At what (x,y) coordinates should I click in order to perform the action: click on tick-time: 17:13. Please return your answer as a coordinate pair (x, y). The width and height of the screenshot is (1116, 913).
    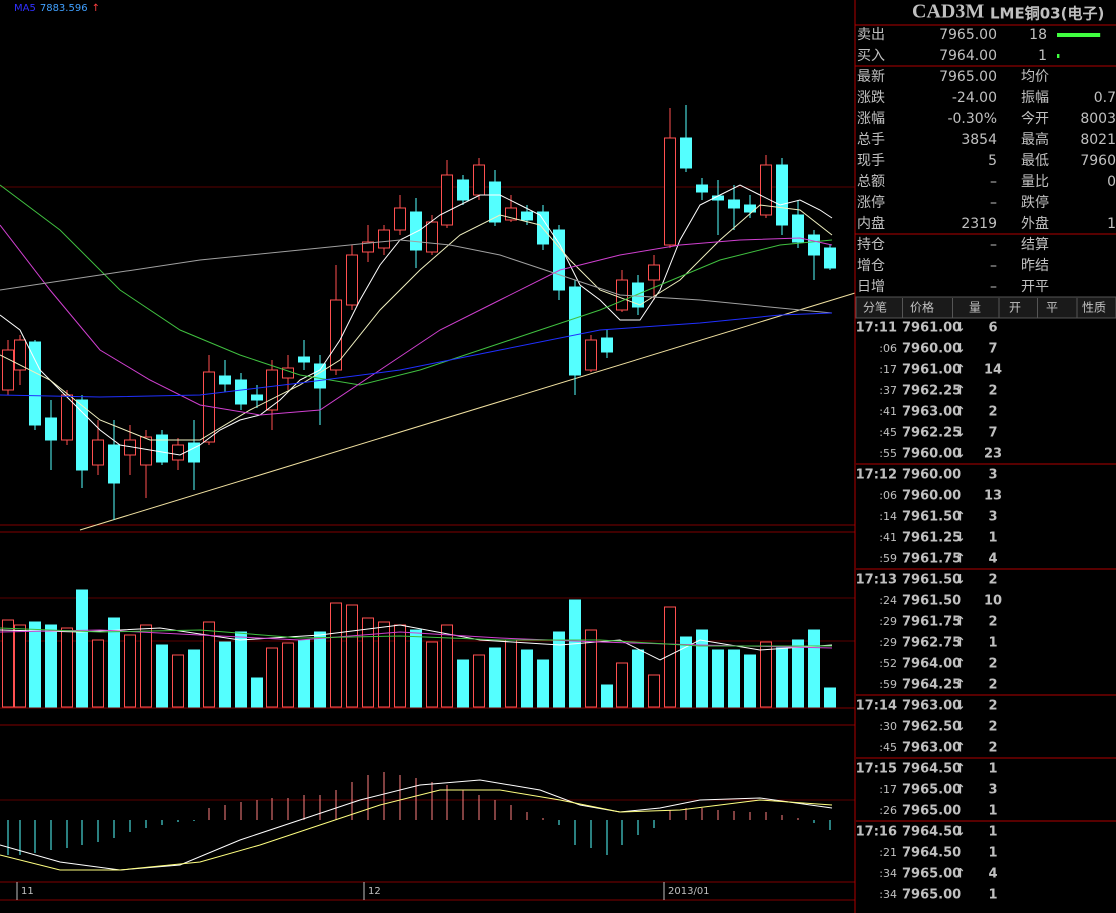
    Looking at the image, I should click on (876, 580).